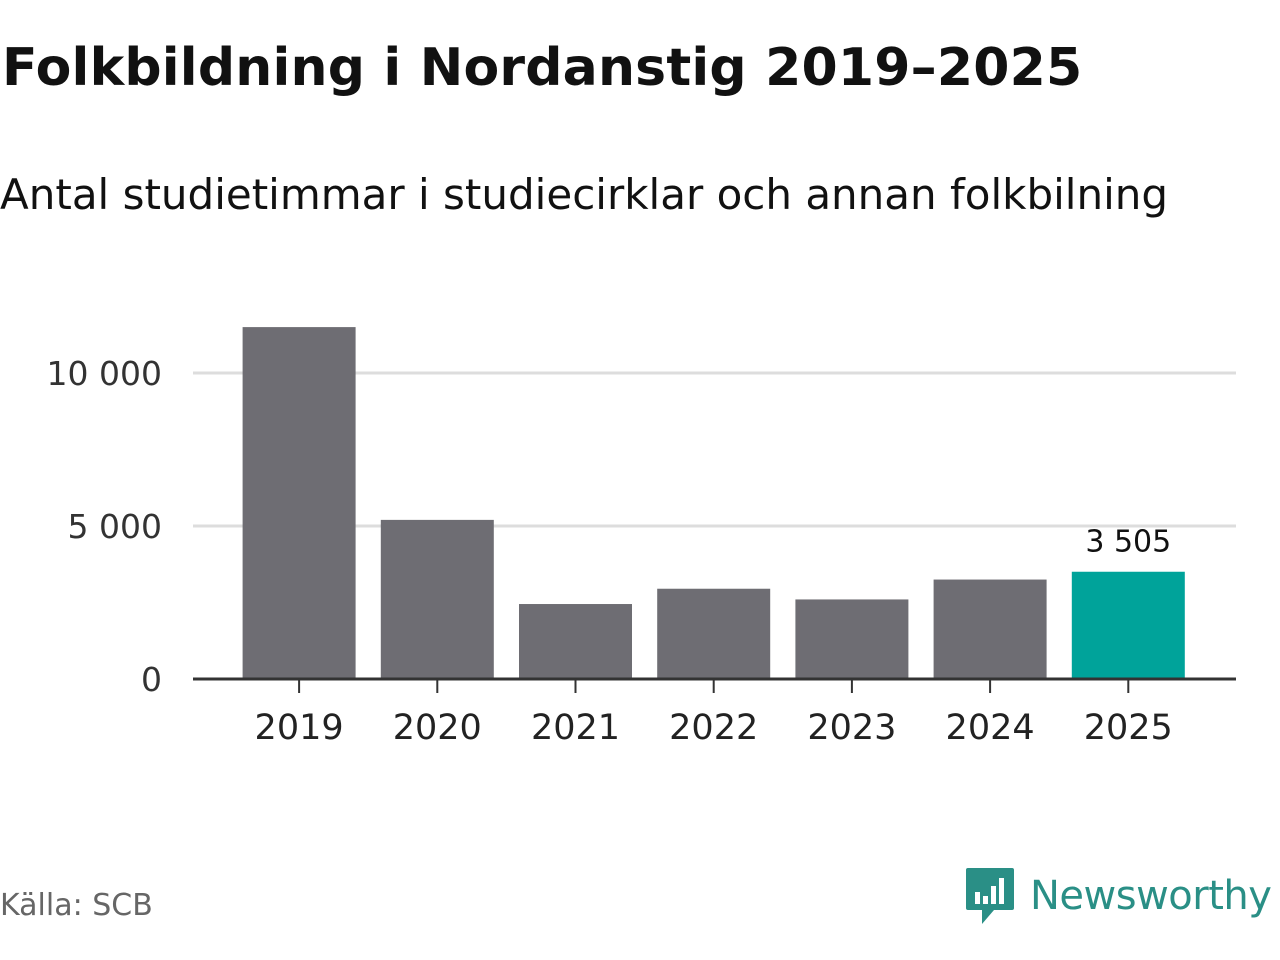  I want to click on bar-2020, so click(437, 599).